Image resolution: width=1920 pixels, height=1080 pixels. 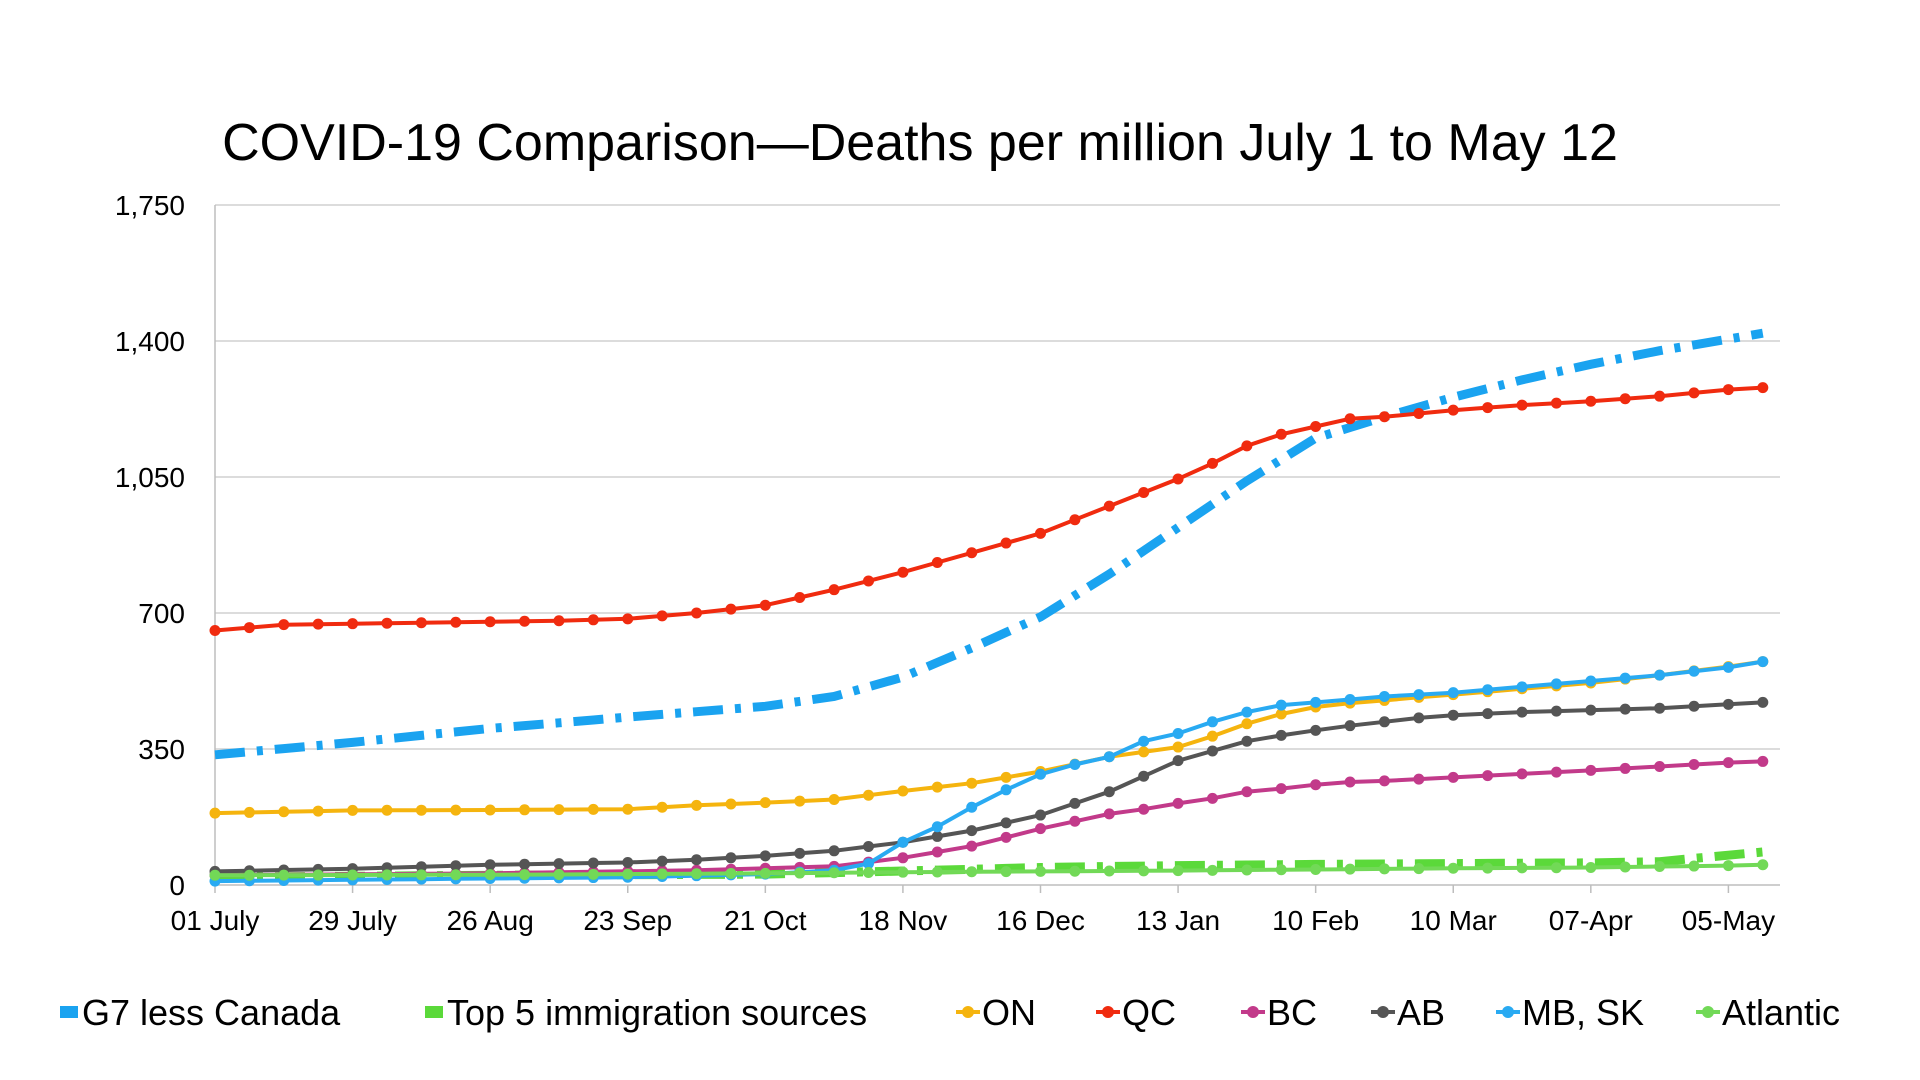 I want to click on x-tick-label: 29 July, so click(x=352, y=920).